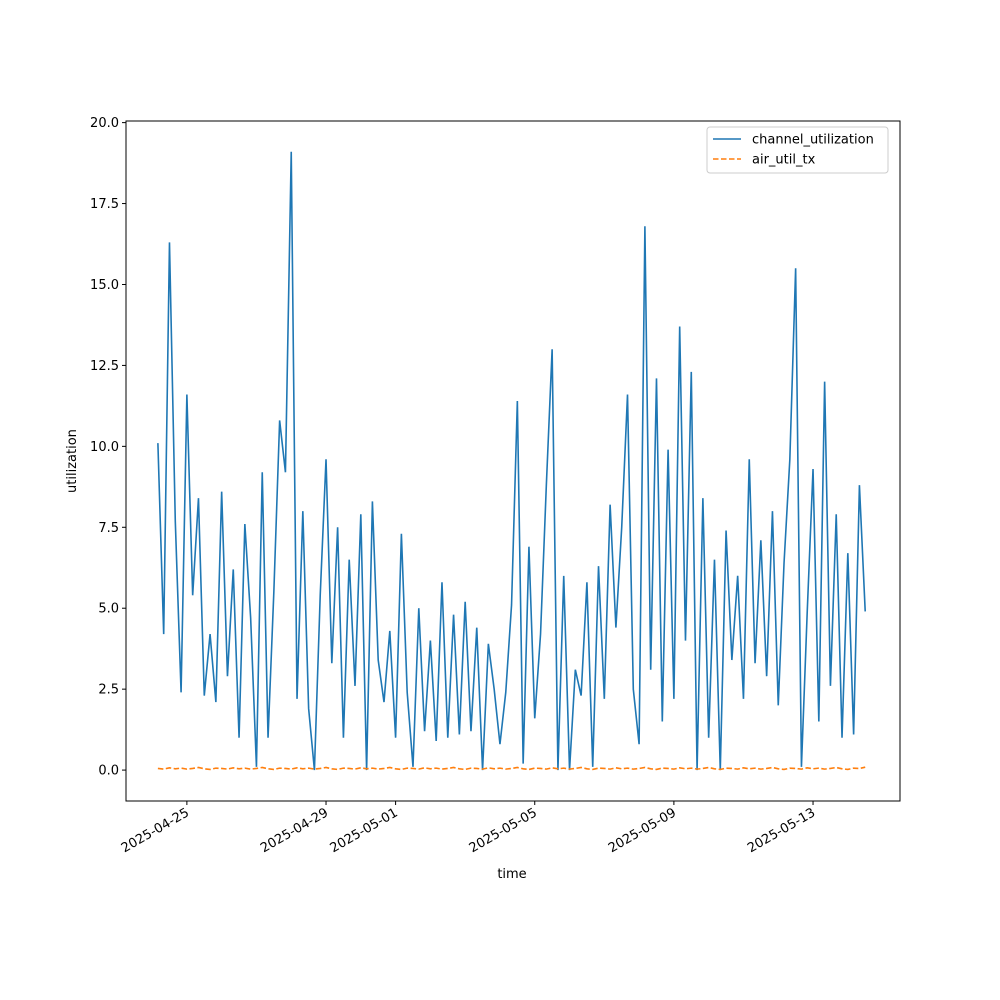 The height and width of the screenshot is (1000, 1000). Describe the element at coordinates (503, 830) in the screenshot. I see `x-tick-label: 2025-05-05` at that location.